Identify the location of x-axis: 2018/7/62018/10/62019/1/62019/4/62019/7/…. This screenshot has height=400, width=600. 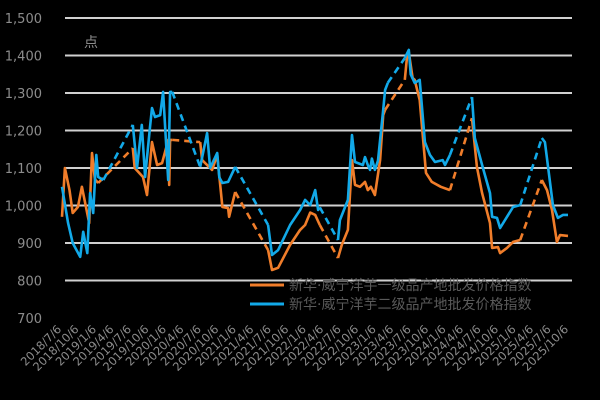
(294, 348).